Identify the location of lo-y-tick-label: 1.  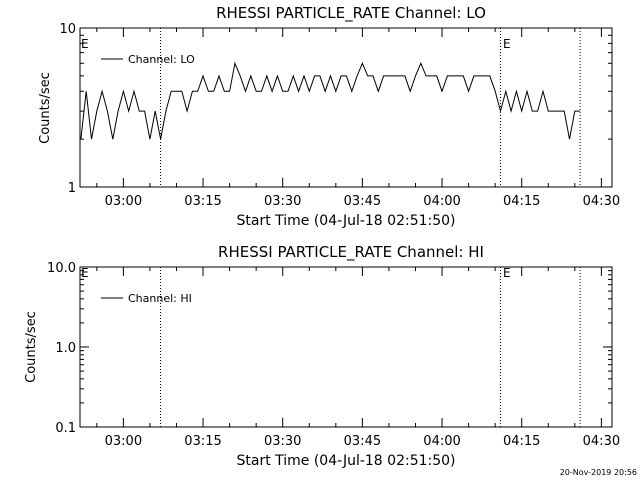
(72, 188).